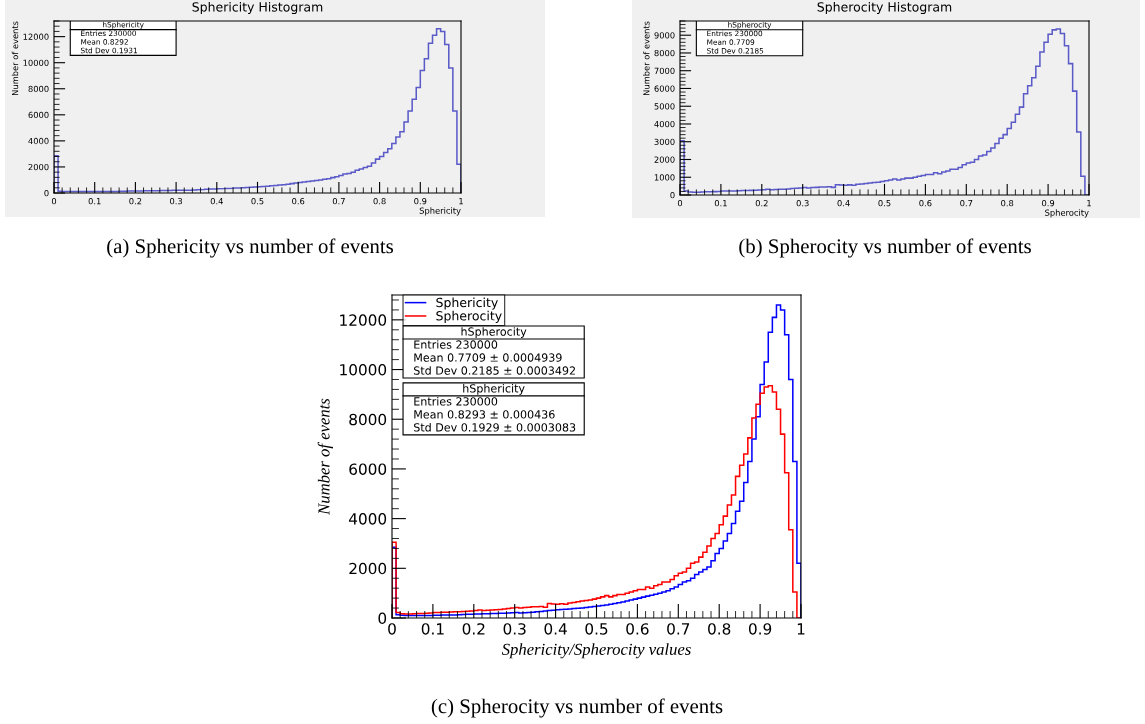 This screenshot has height=724, width=1145. Describe the element at coordinates (494, 332) in the screenshot. I see `annotation: hSpherocity` at that location.